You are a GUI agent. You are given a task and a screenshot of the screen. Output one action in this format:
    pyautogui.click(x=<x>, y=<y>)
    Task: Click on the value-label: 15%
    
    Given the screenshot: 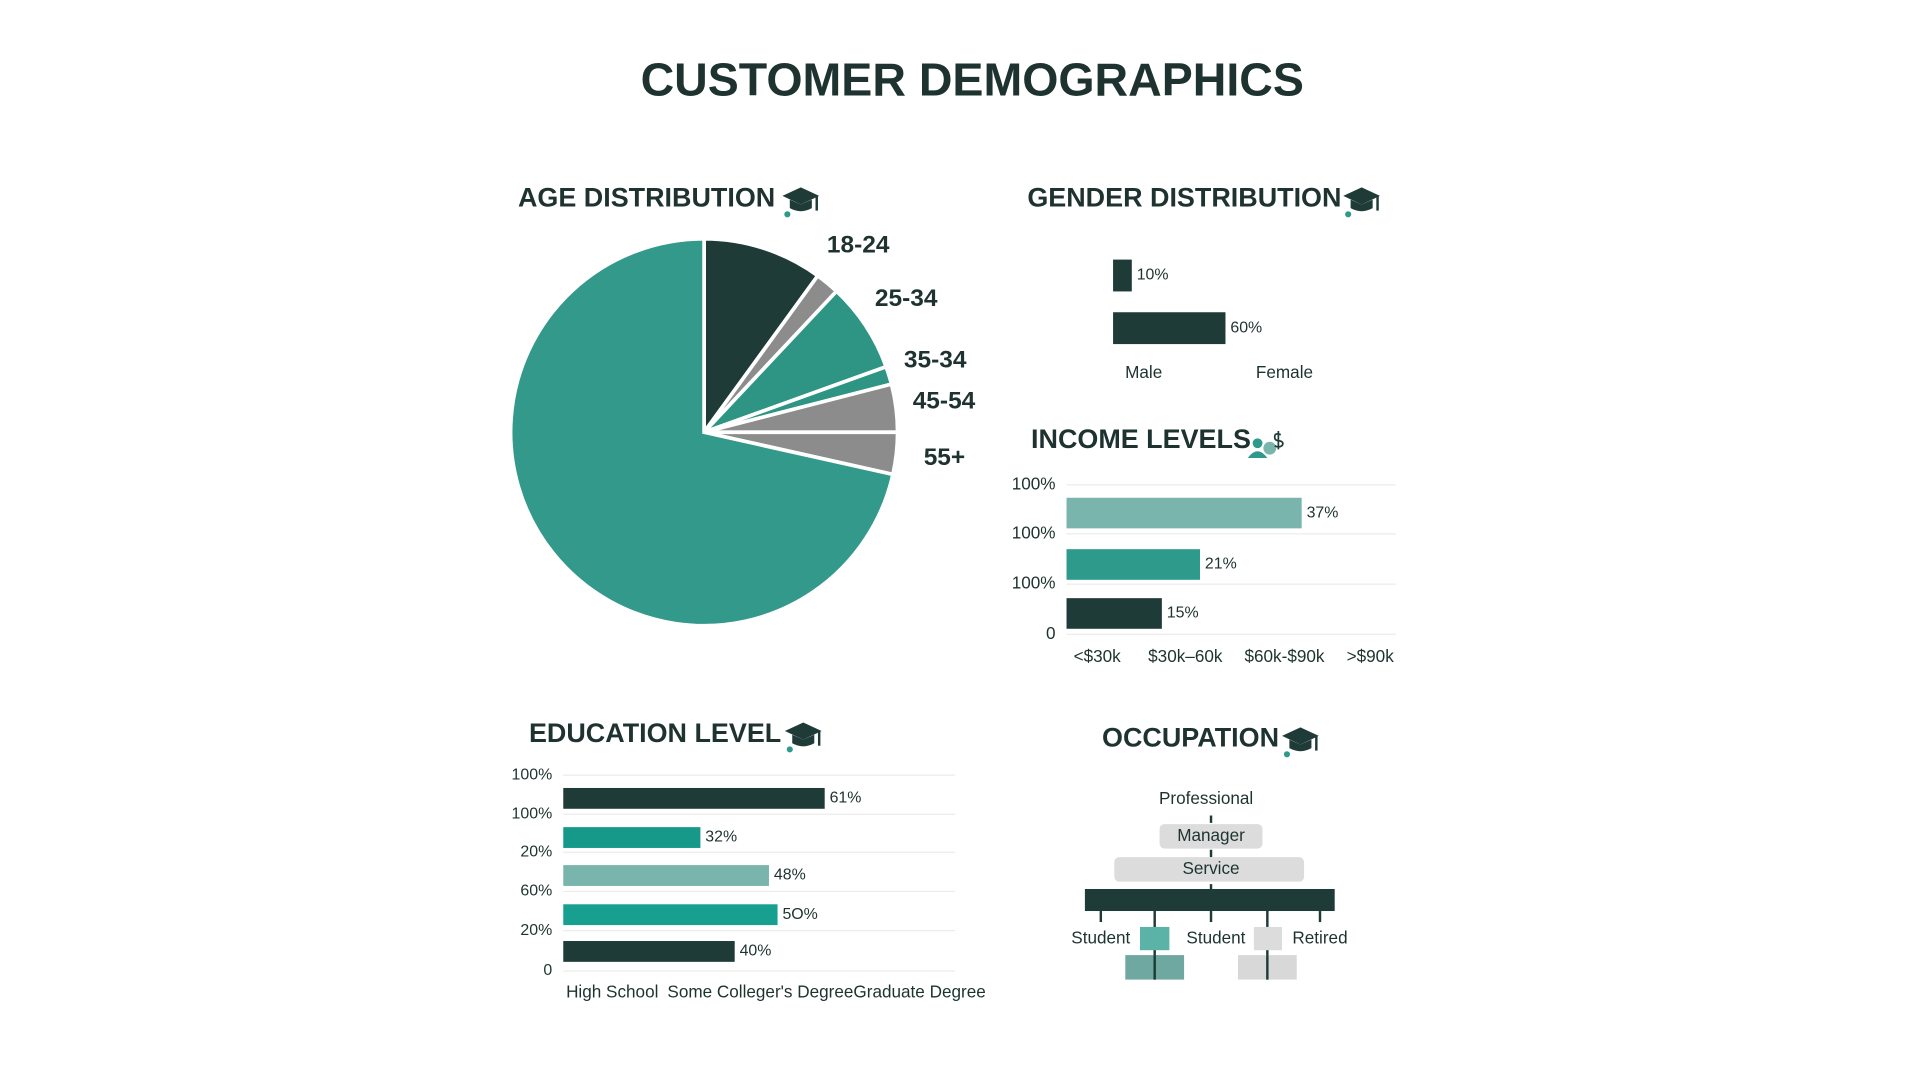 What is the action you would take?
    pyautogui.click(x=1183, y=613)
    